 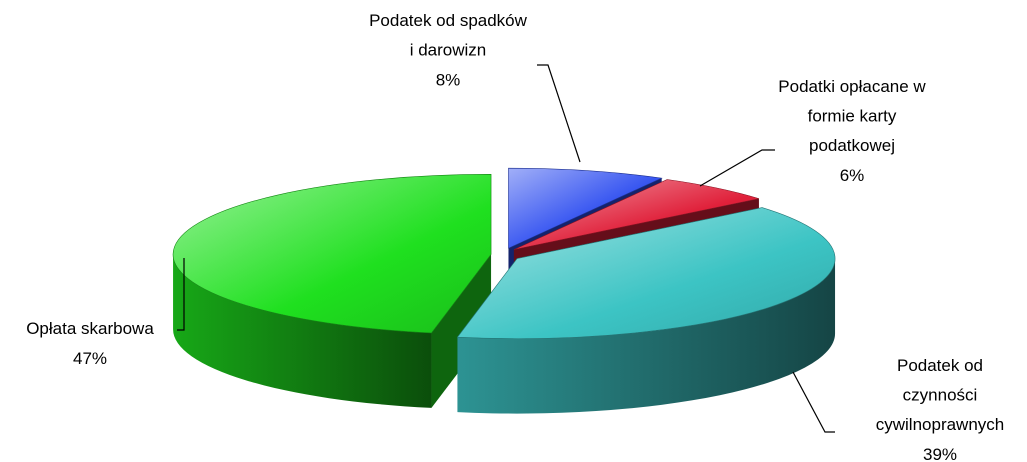 What do you see at coordinates (852, 175) in the screenshot?
I see `value-label: 6%` at bounding box center [852, 175].